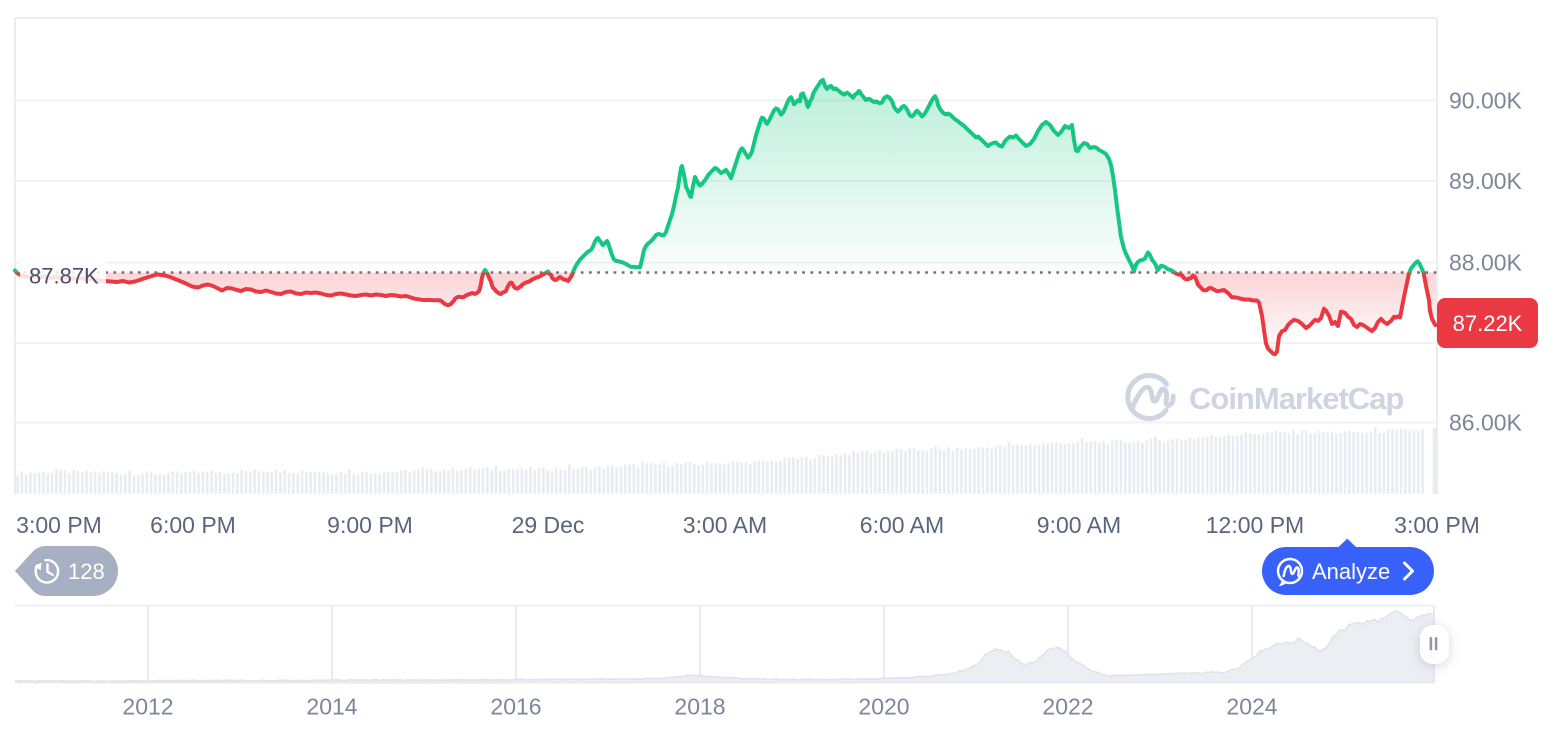 The height and width of the screenshot is (732, 1566). Describe the element at coordinates (515, 707) in the screenshot. I see `svg-text: 2016` at that location.